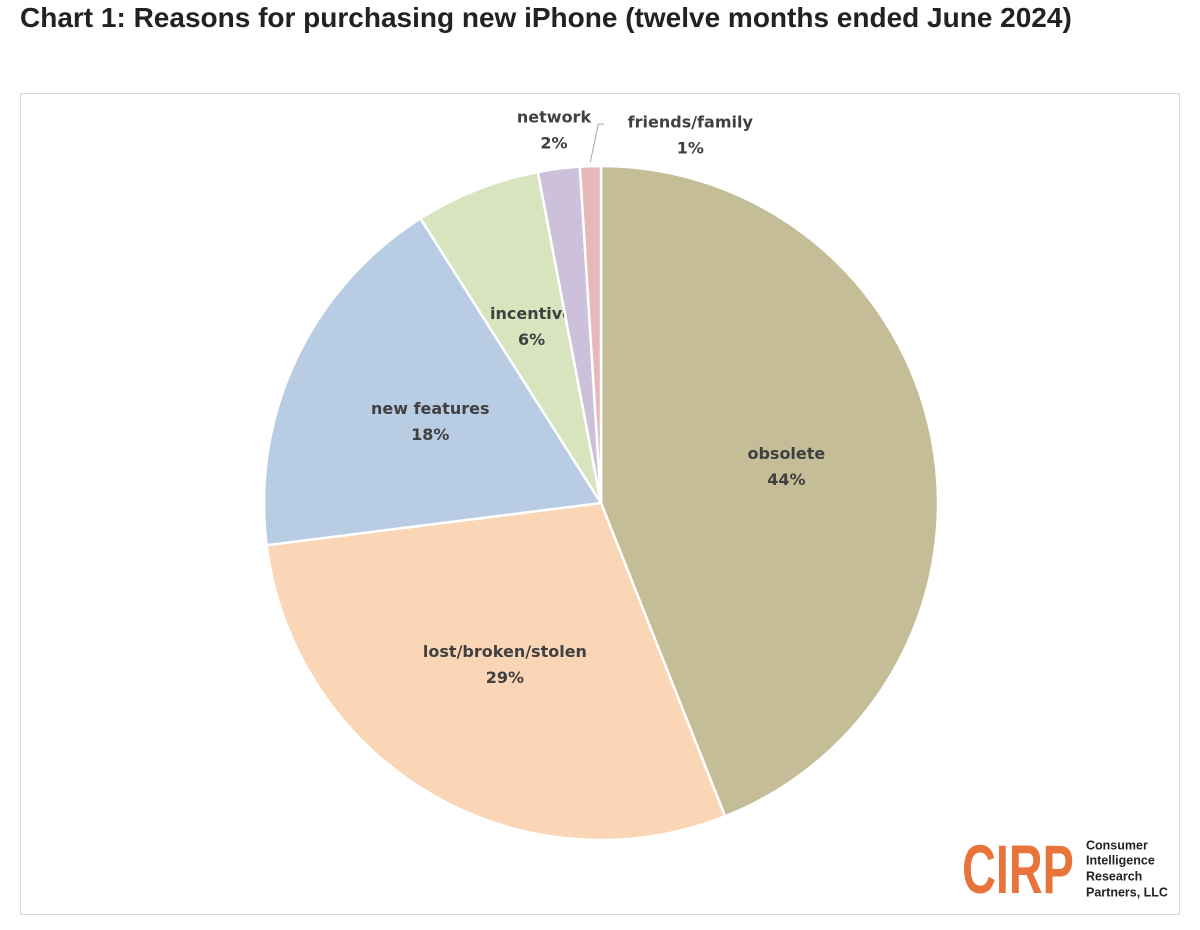  I want to click on value-label: 1%, so click(690, 148).